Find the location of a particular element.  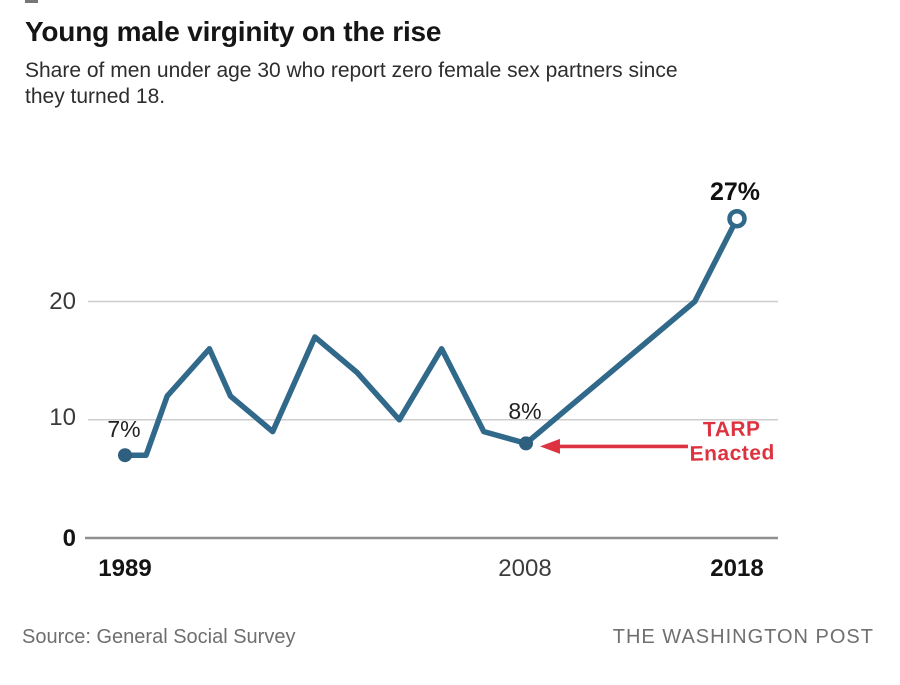

x-axis-tick-2018: 2018 is located at coordinates (737, 568).